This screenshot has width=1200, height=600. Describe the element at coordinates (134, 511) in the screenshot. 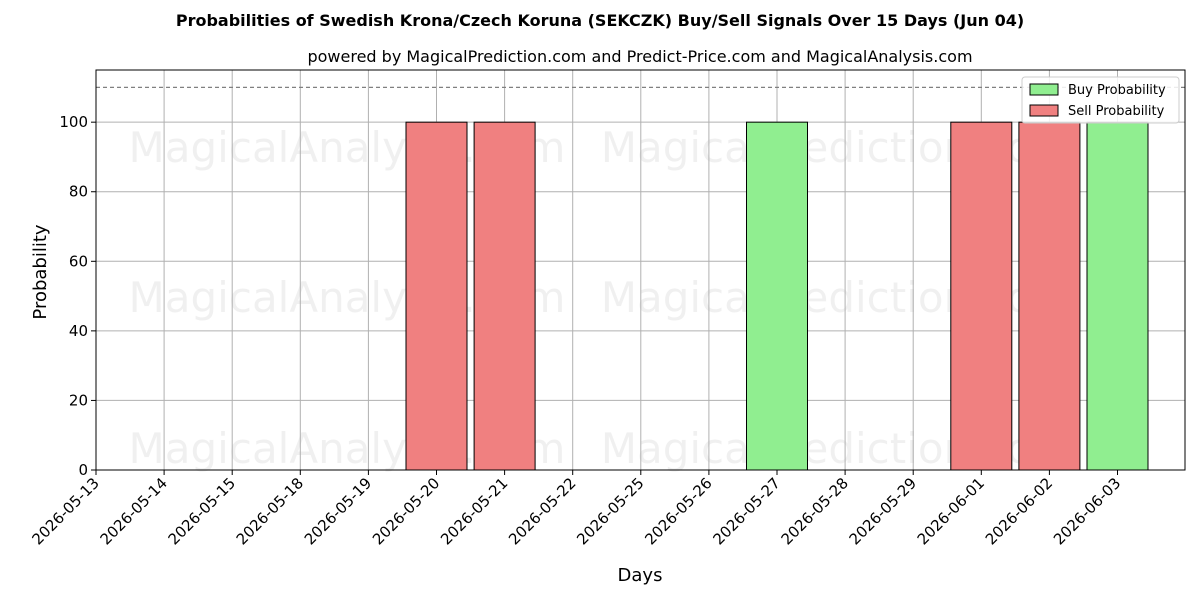

I see `x-tick-label: 2026-05-14` at that location.